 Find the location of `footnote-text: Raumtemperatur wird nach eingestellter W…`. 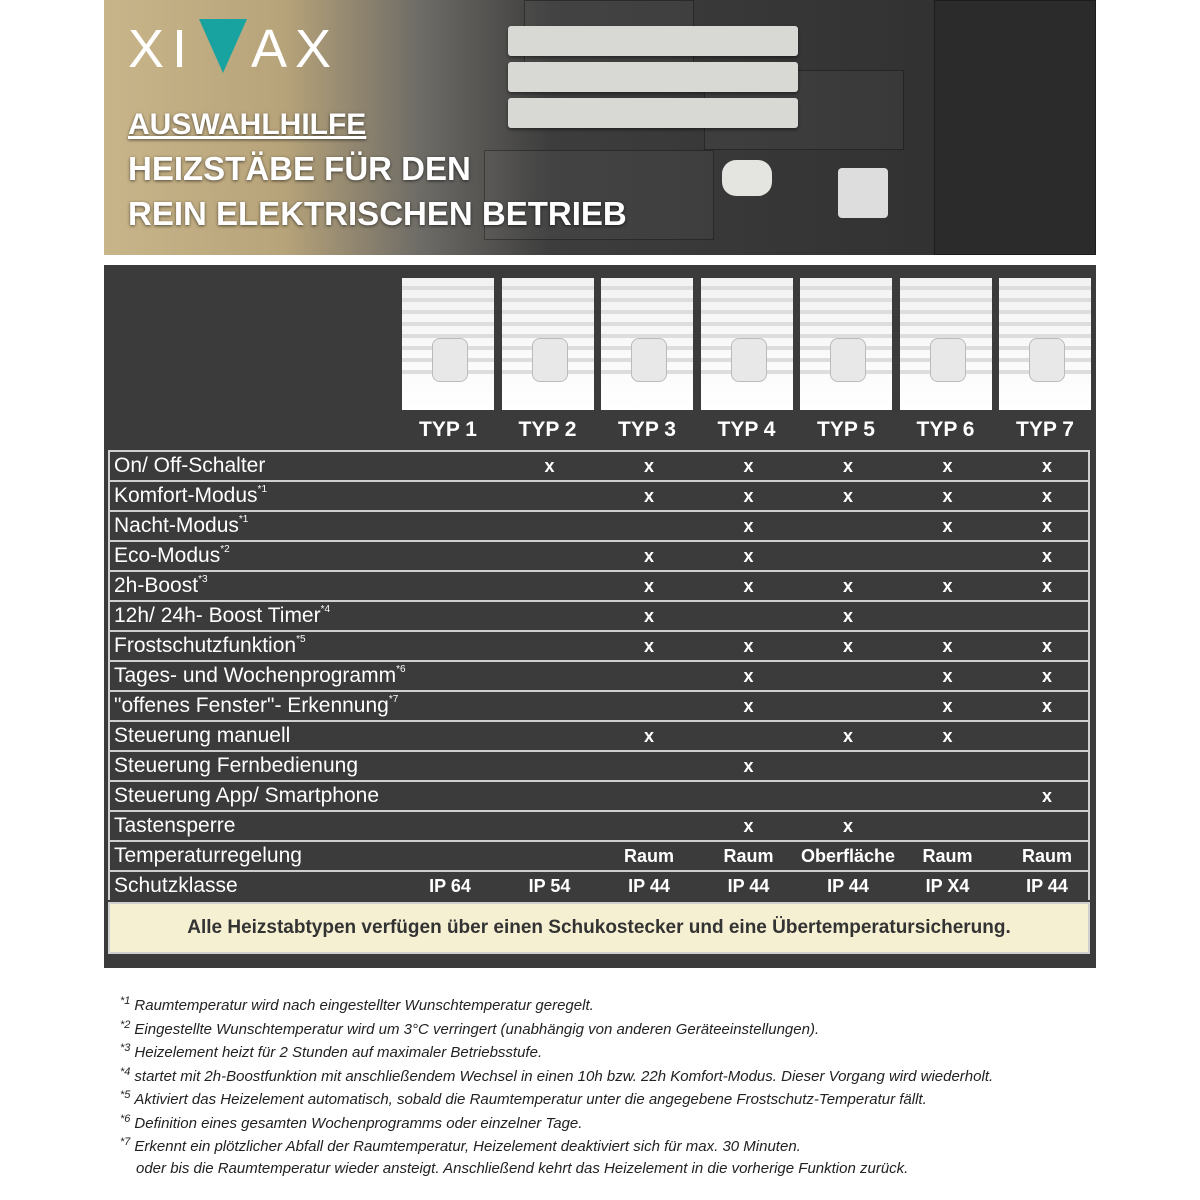

footnote-text: Raumtemperatur wird nach eingestellter W… is located at coordinates (364, 1005).